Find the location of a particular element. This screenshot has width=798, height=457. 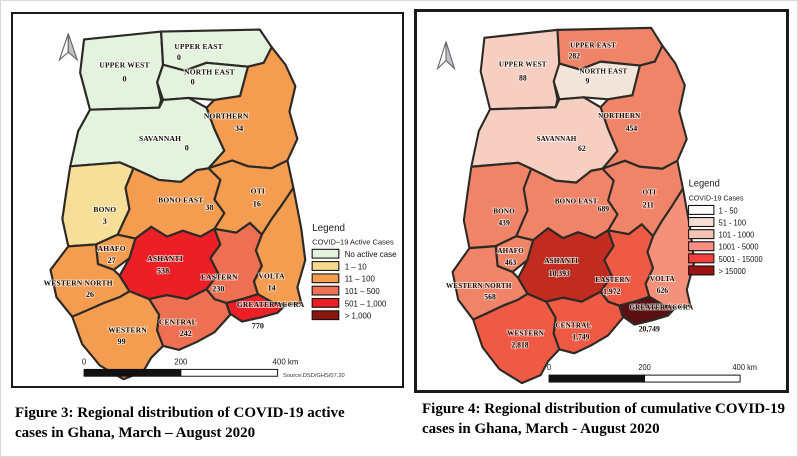

legend-item-label: > 1,000 is located at coordinates (358, 316).